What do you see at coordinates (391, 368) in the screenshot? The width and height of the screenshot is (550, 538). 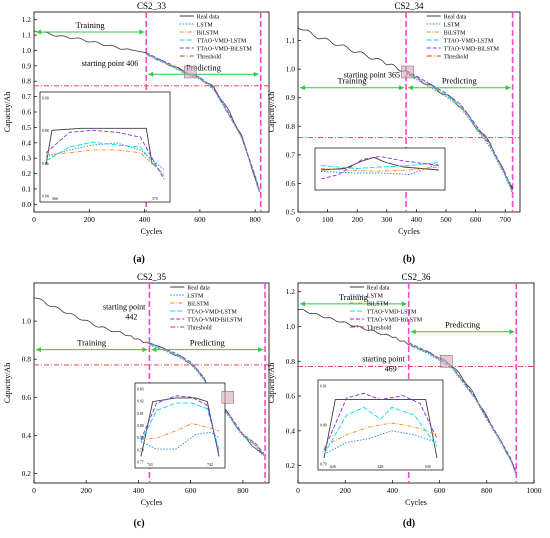 I see `start-point-annotation-2: 469` at bounding box center [391, 368].